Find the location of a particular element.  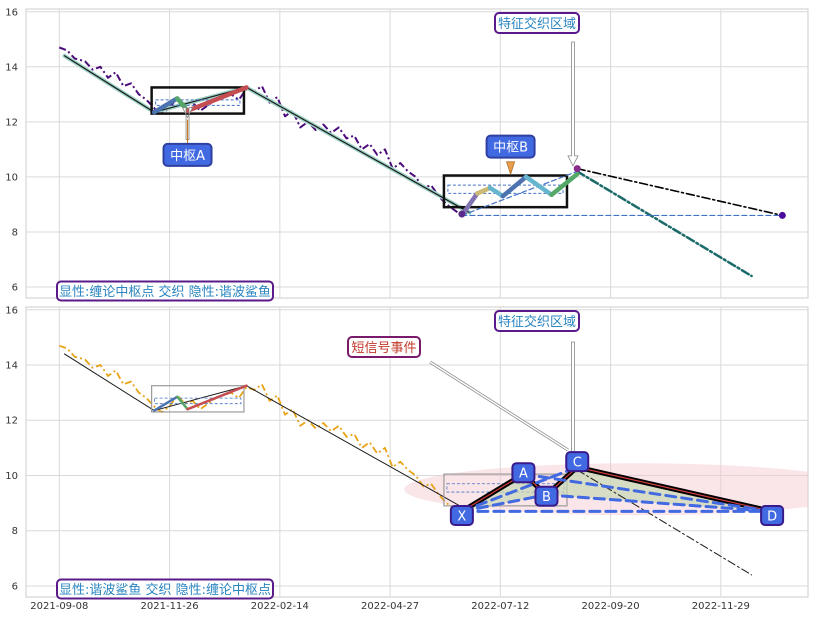

harmonic-point-D-box is located at coordinates (772, 516).